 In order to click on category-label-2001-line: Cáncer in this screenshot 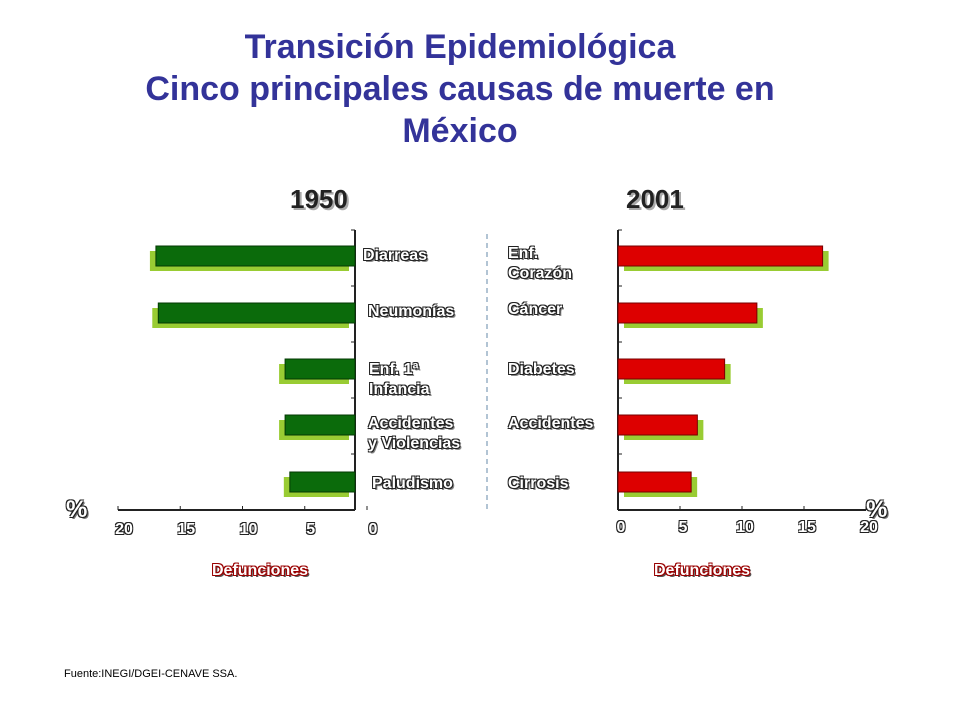, I will do `click(535, 309)`.